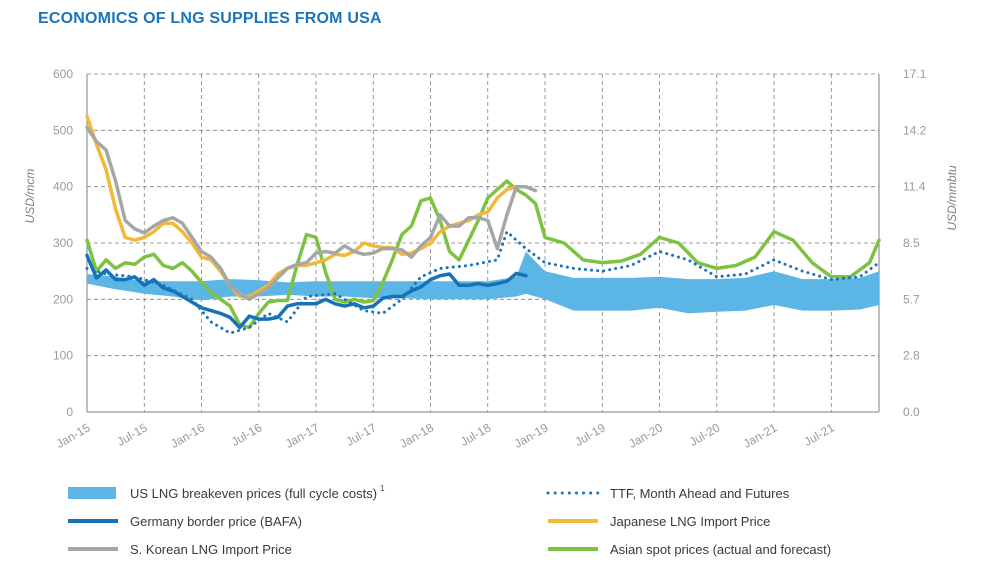  I want to click on x-tick-label: Jul-20, so click(705, 434).